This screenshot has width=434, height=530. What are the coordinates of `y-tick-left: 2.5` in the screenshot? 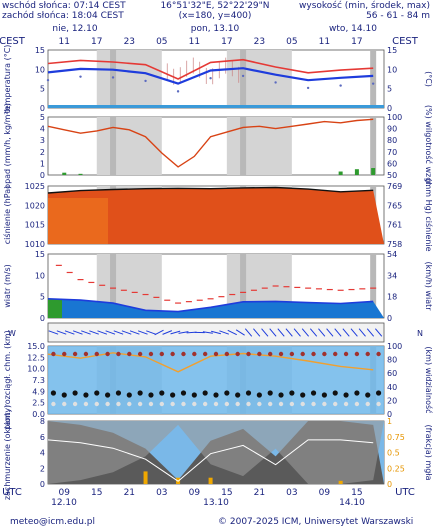 It's located at (38, 403).